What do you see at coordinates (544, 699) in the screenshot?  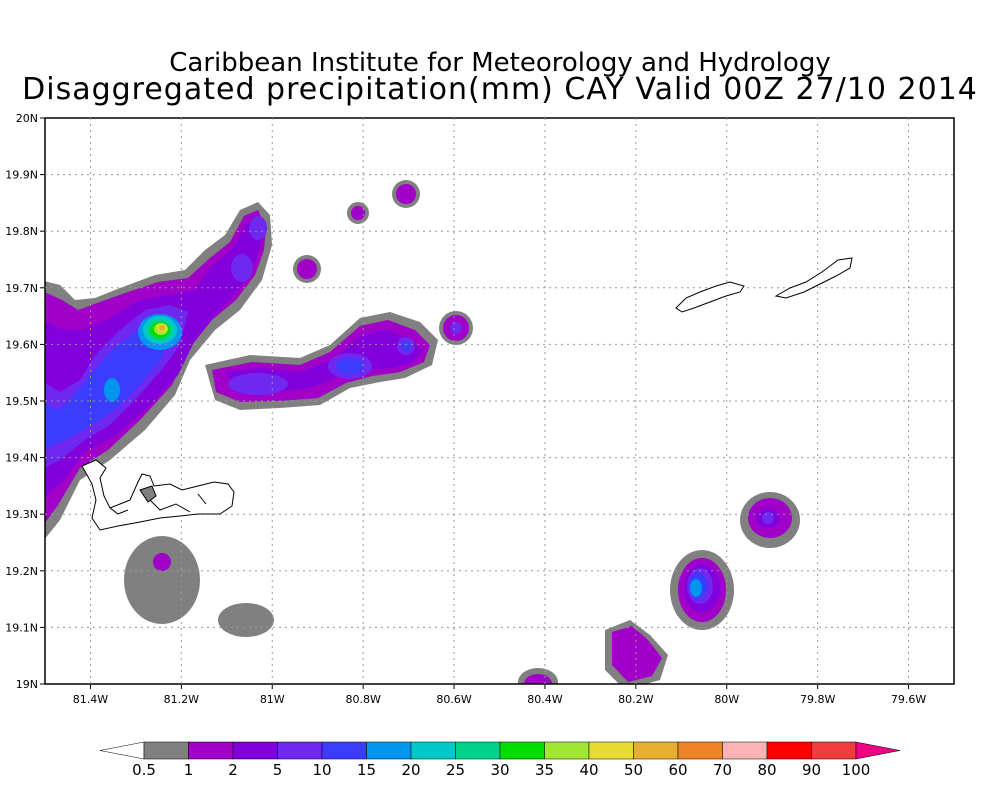 I see `x-tick-label: 80.4W` at bounding box center [544, 699].